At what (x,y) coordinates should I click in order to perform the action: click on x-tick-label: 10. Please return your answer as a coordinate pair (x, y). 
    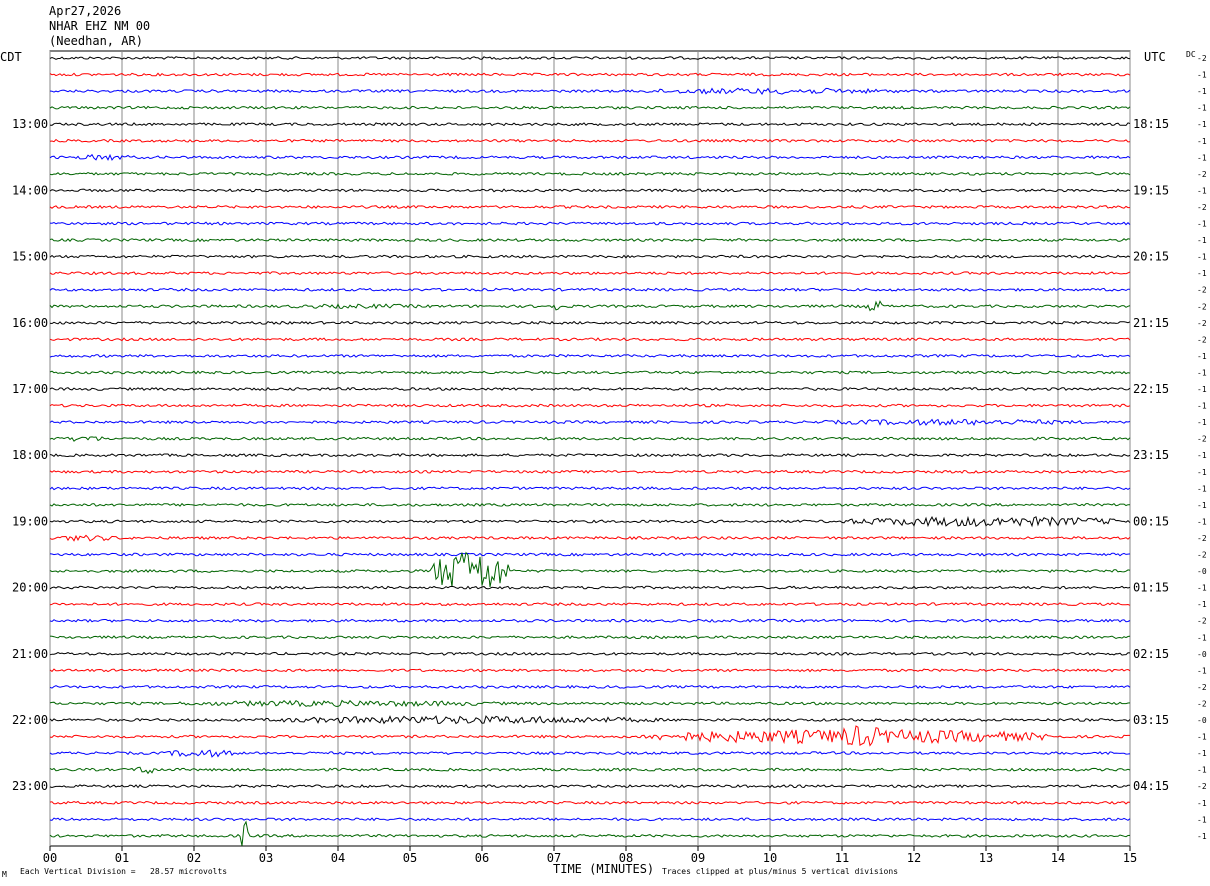
    Looking at the image, I should click on (770, 858).